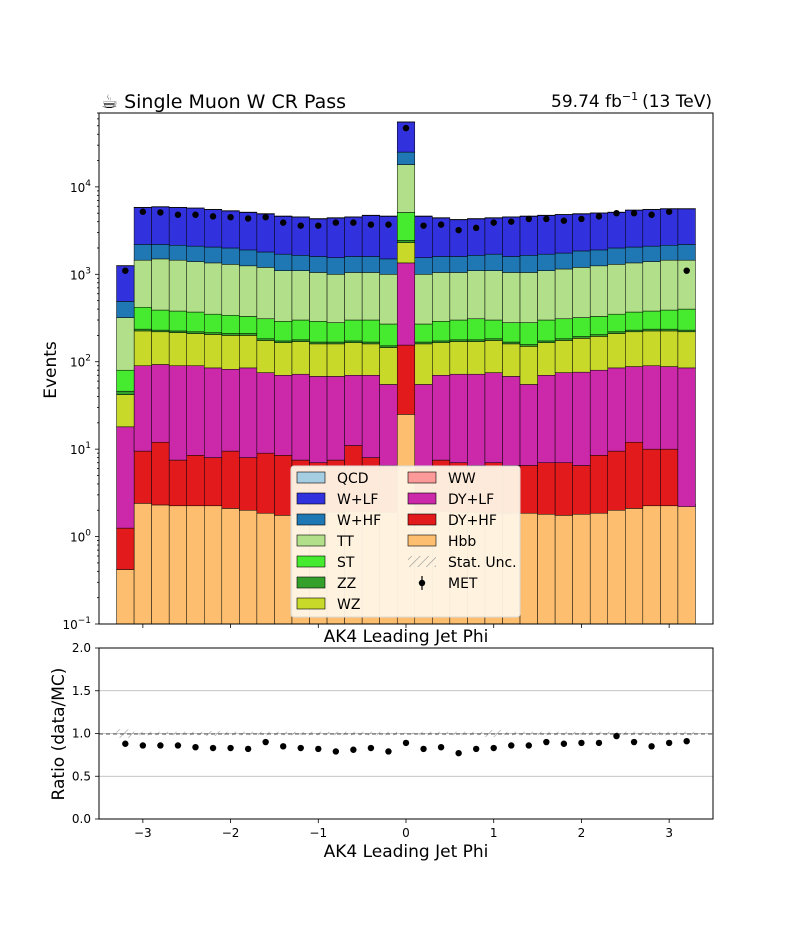 The image size is (792, 936). What do you see at coordinates (494, 833) in the screenshot?
I see `x-tick-label-4: 1` at bounding box center [494, 833].